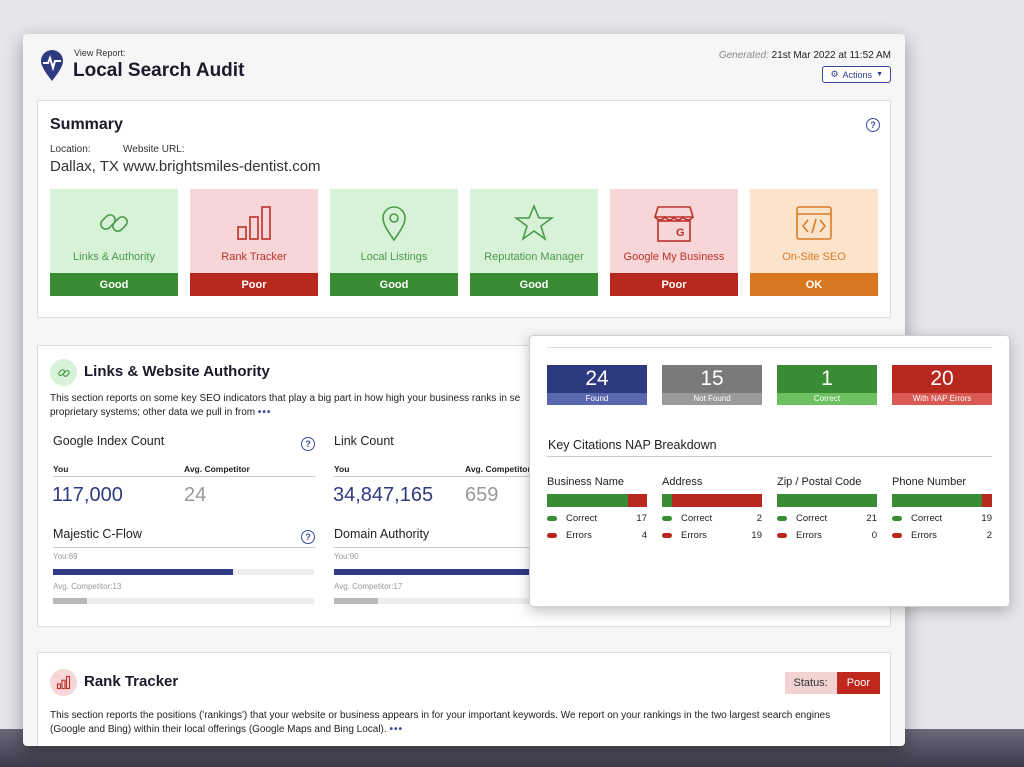 This screenshot has width=1024, height=767. Describe the element at coordinates (383, 495) in the screenshot. I see `link-count-you-value: 34,847,165` at that location.